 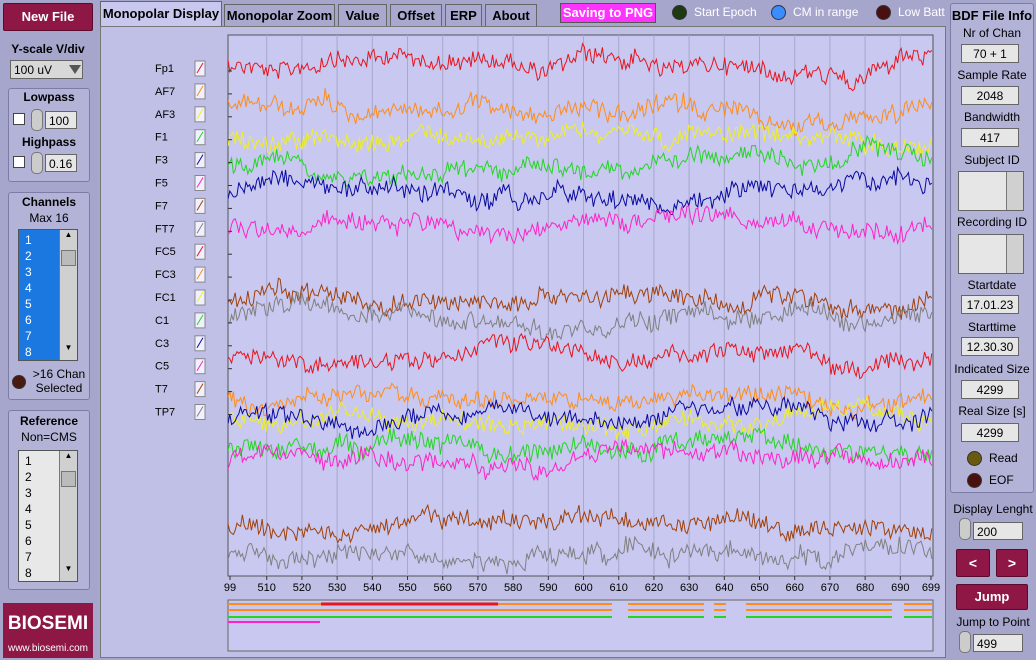 I want to click on channel-label: C5, so click(x=162, y=367).